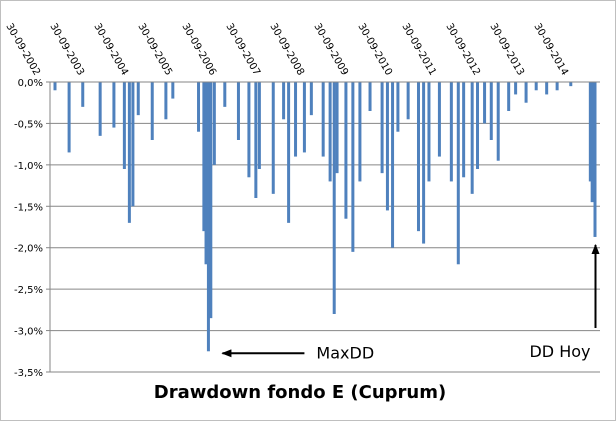  Describe the element at coordinates (32, 228) in the screenshot. I see `y-axis-ticks: 0,0% -0,5% -1,0% -1,5% -2,0% -2,5% -3,0% -3,5%` at that location.